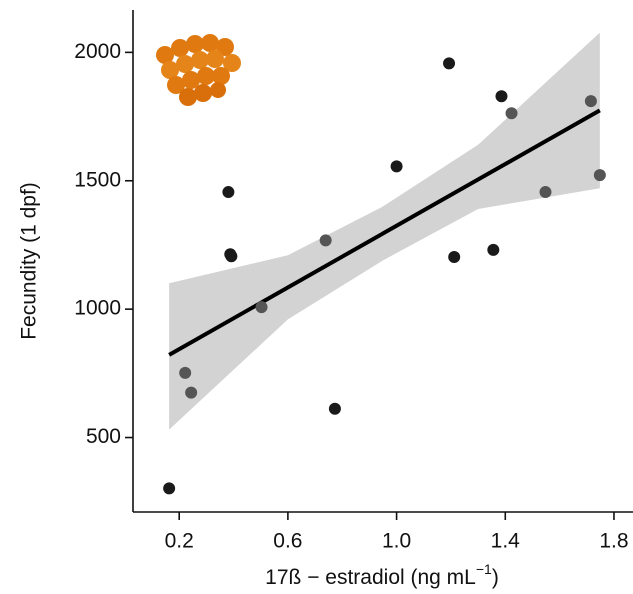 This screenshot has height=594, width=633. I want to click on x-axis-label: 17ß − estradiol (ng mL−1), so click(382, 575).